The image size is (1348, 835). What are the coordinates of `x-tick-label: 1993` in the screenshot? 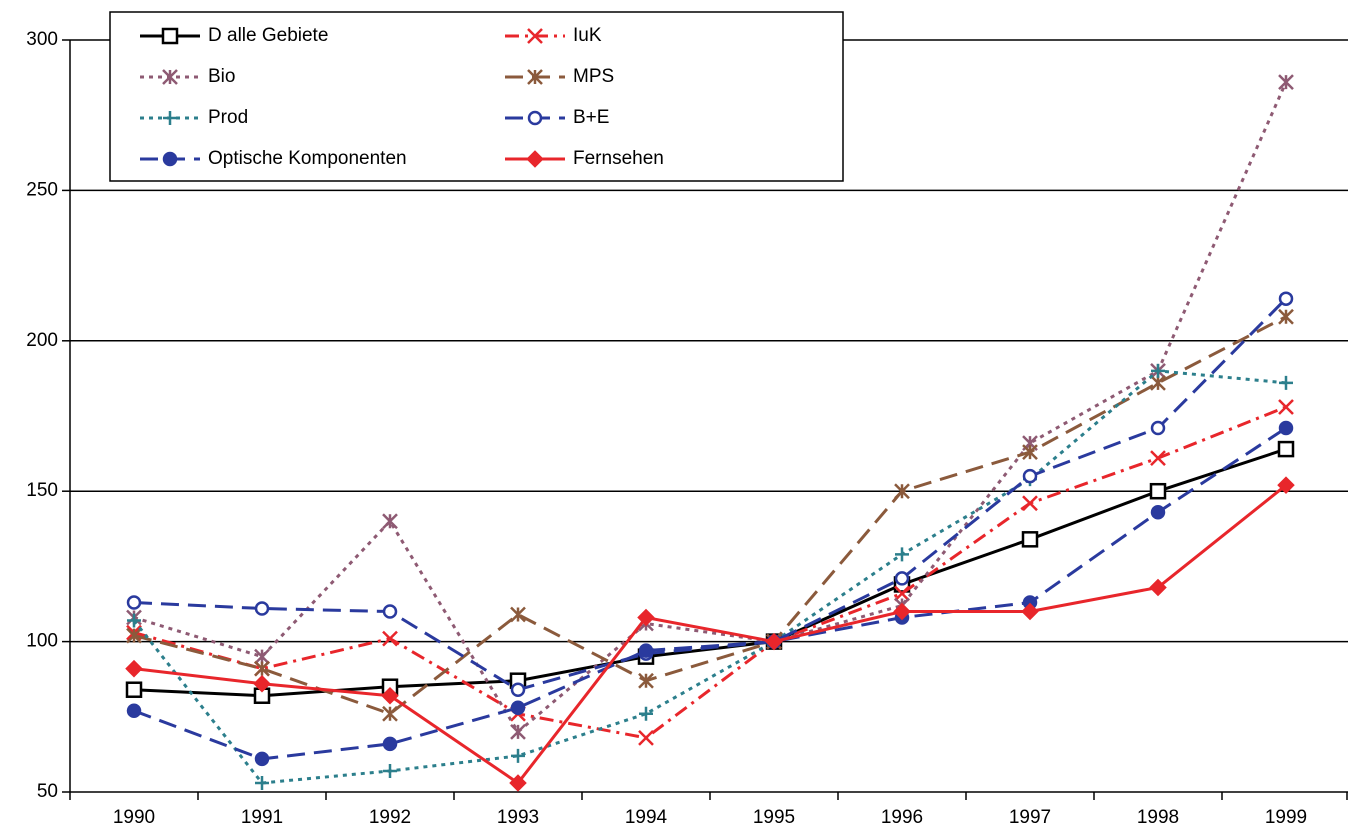 It's located at (518, 817).